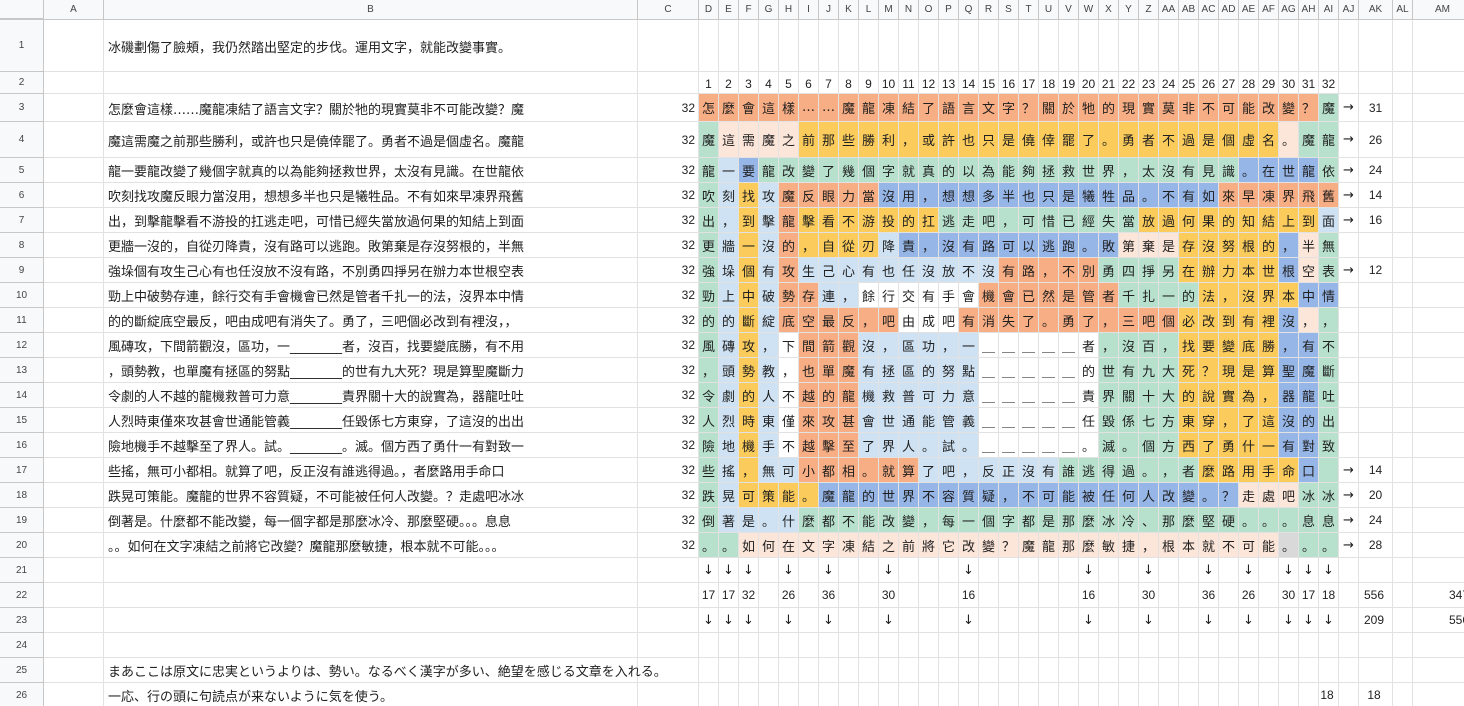  Describe the element at coordinates (1009, 320) in the screenshot. I see `grid-char-cell: 失` at that location.